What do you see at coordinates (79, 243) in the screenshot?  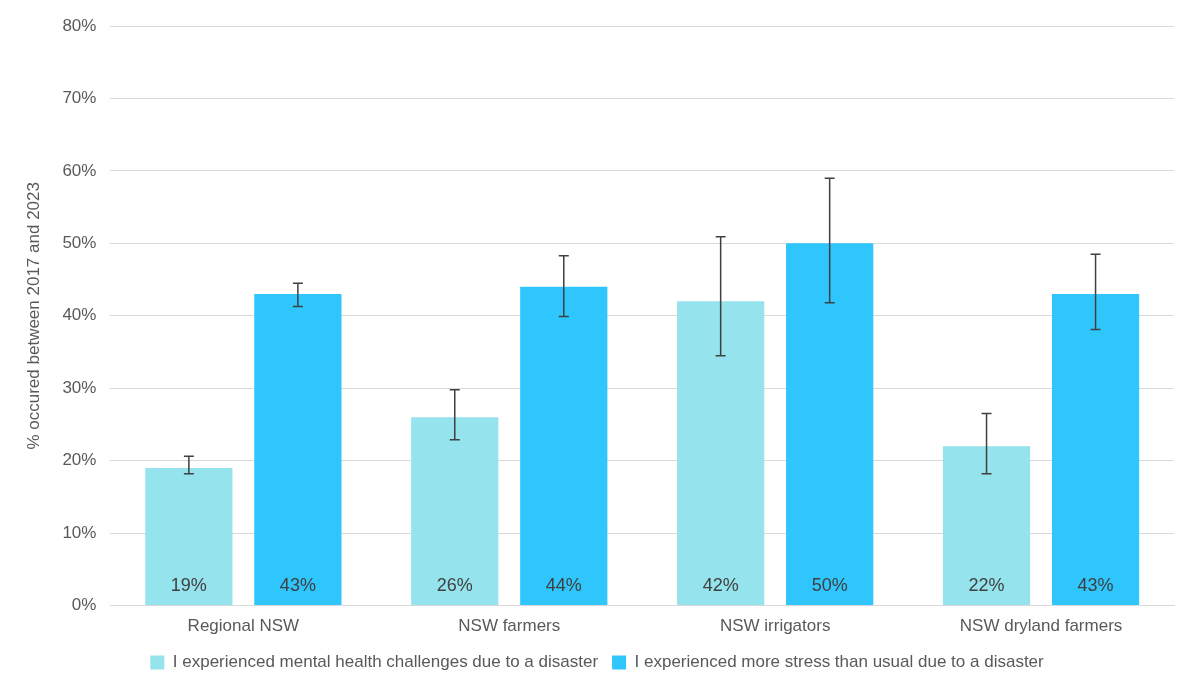 I see `y-tick-label: 50%` at bounding box center [79, 243].